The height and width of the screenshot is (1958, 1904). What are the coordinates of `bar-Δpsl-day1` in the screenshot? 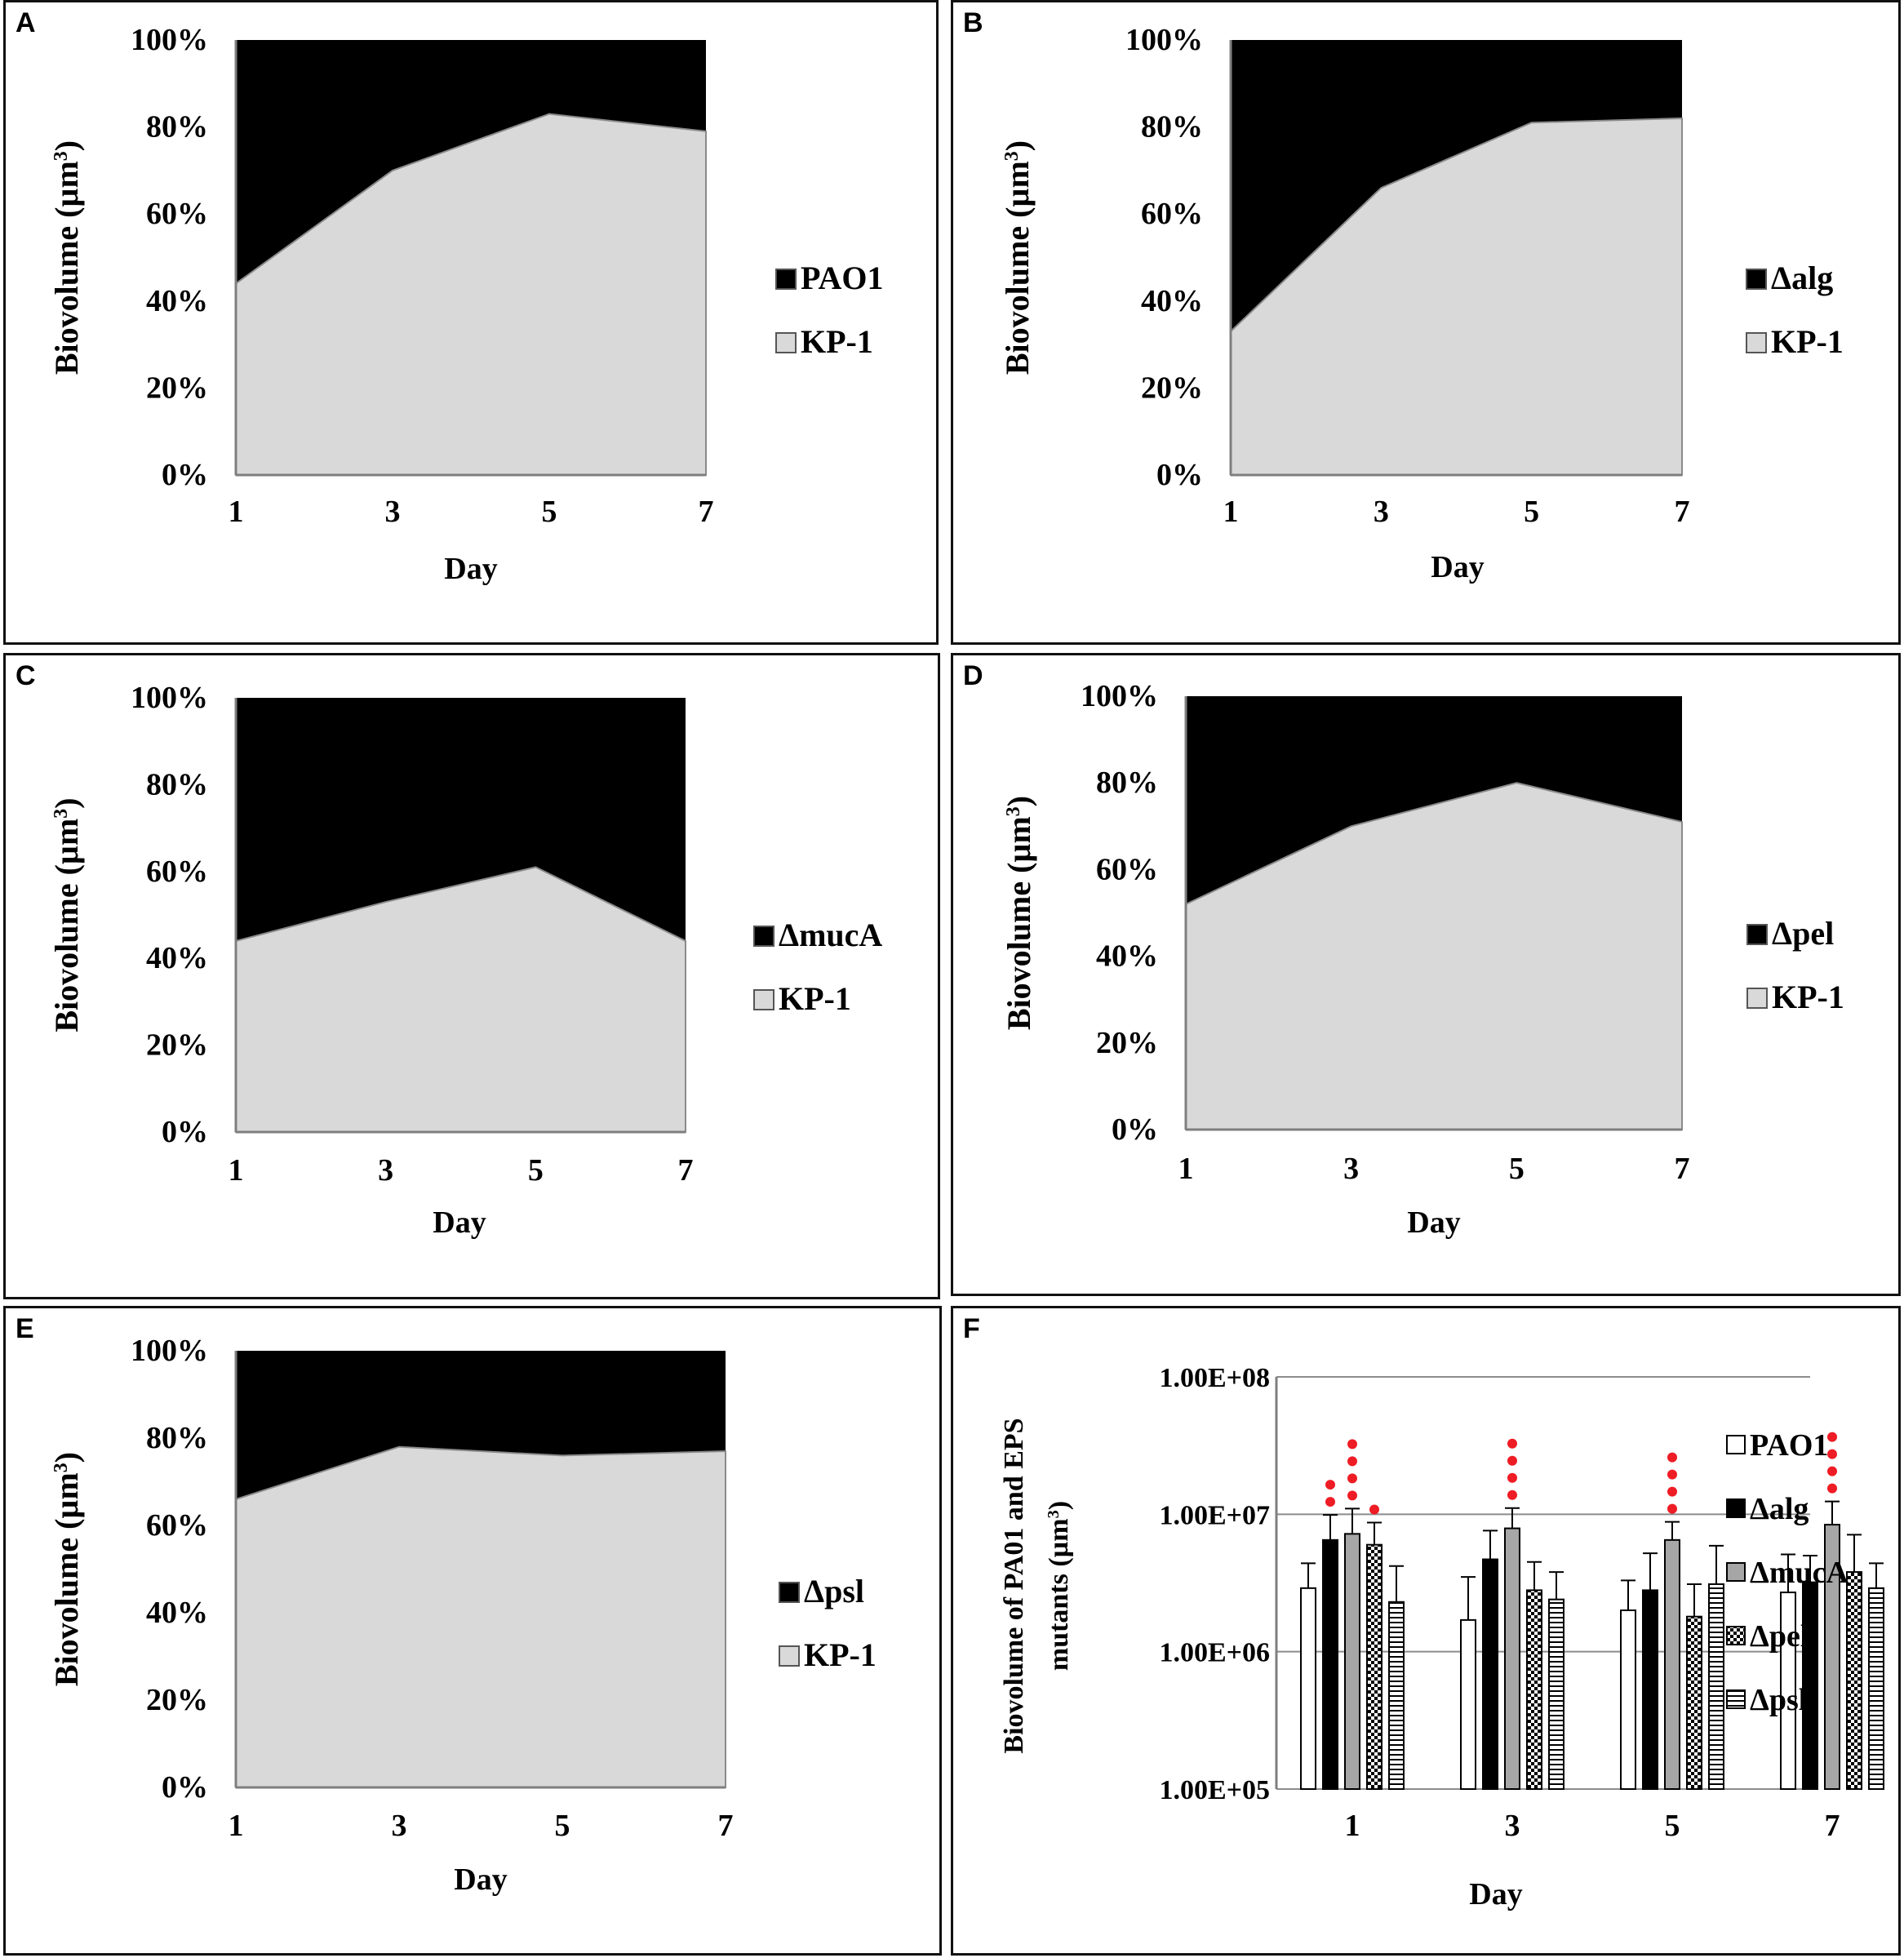 It's located at (1397, 1695).